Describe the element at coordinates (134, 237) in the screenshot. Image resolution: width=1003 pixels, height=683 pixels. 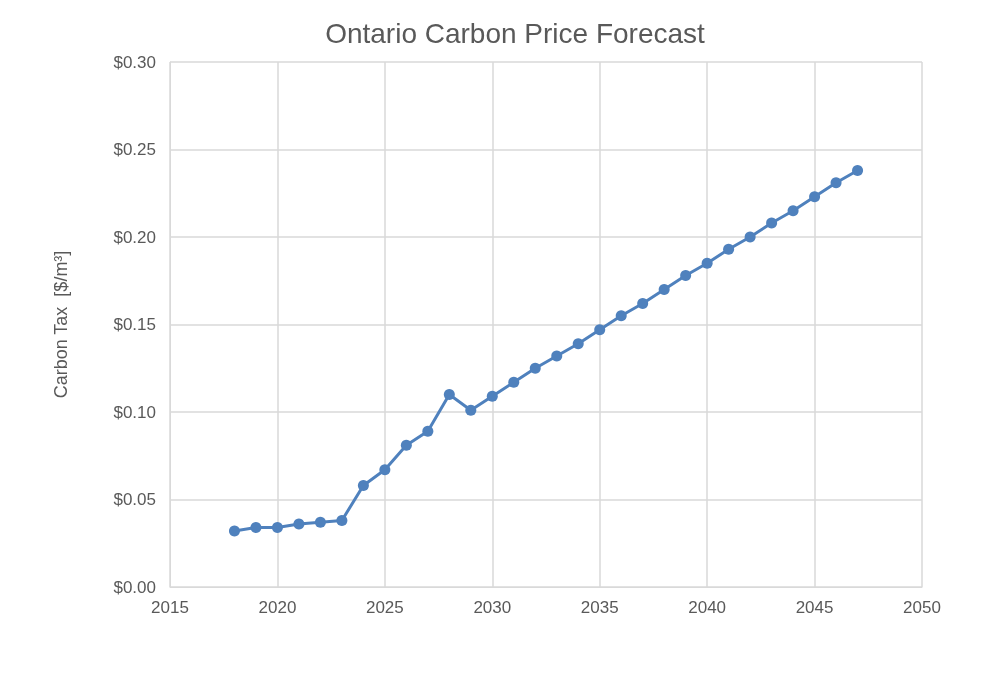
I see `y-tick-label: $0.20` at that location.